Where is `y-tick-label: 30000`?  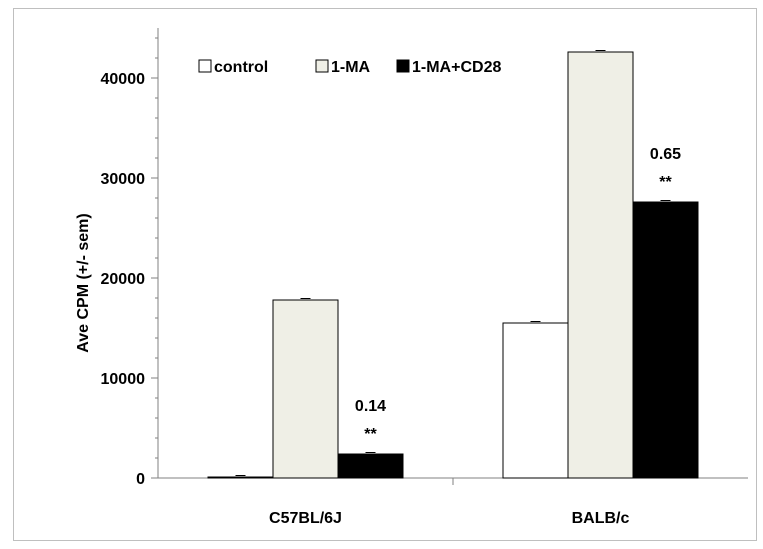 y-tick-label: 30000 is located at coordinates (123, 179).